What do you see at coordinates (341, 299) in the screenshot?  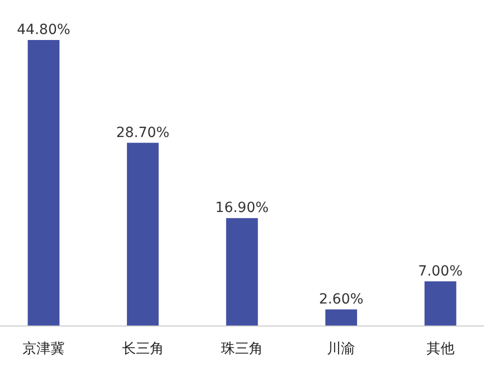 I see `data-label: 2.60%` at bounding box center [341, 299].